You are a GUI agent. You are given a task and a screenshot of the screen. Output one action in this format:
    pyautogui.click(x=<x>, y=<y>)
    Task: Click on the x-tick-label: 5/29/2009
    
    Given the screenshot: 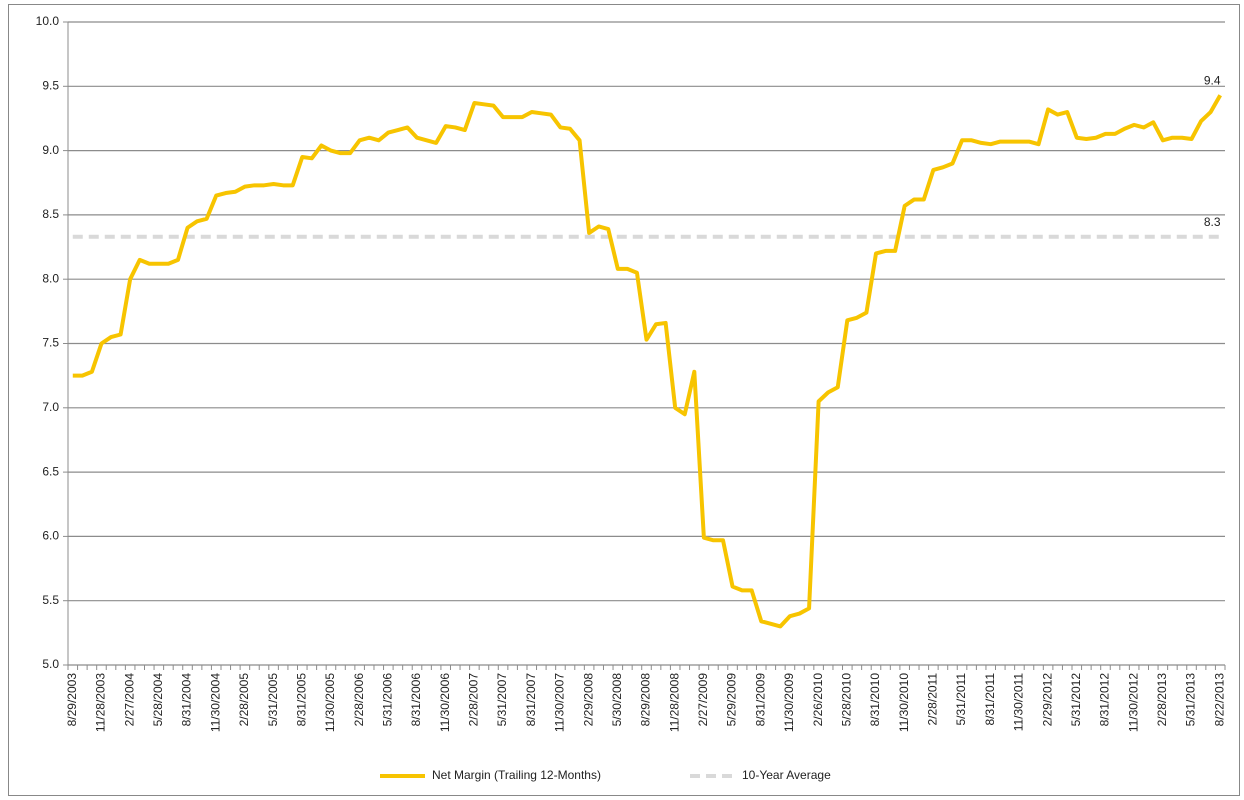 What is the action you would take?
    pyautogui.click(x=732, y=700)
    